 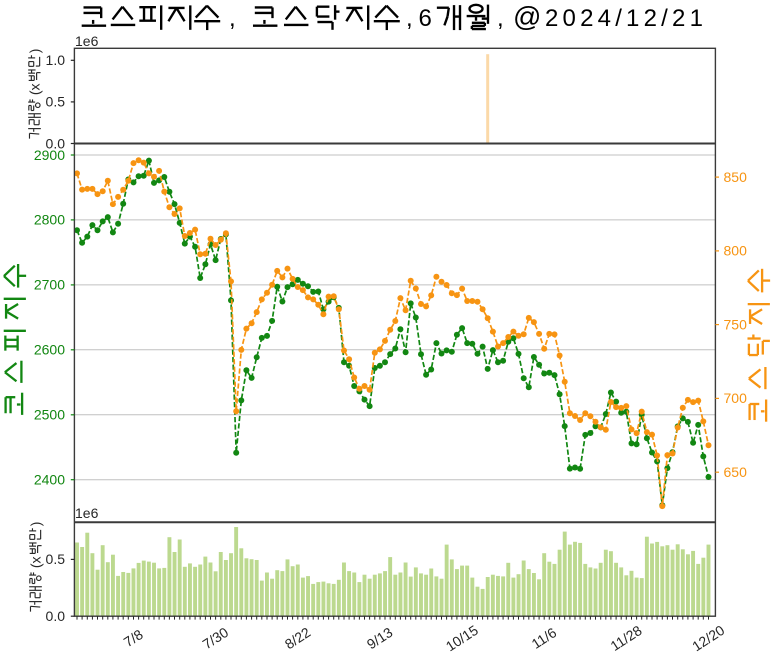 What do you see at coordinates (736, 177) in the screenshot?
I see `svg-text: 850` at bounding box center [736, 177].